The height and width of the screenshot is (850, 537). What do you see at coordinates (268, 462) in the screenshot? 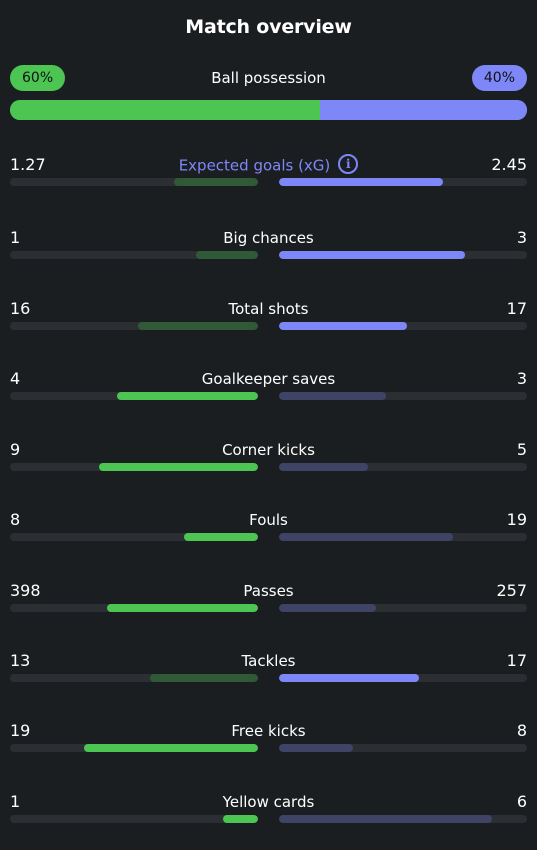
I see `stat-row: 9 Corner kicks 5` at bounding box center [268, 462].